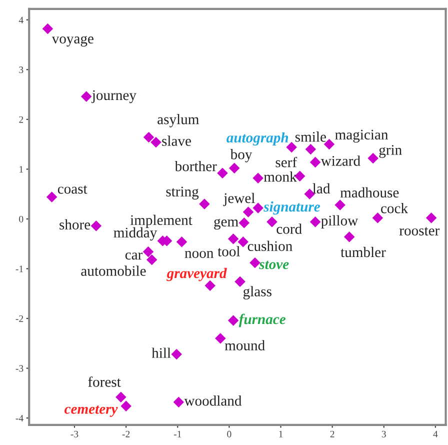  I want to click on data-label: tool, so click(229, 251).